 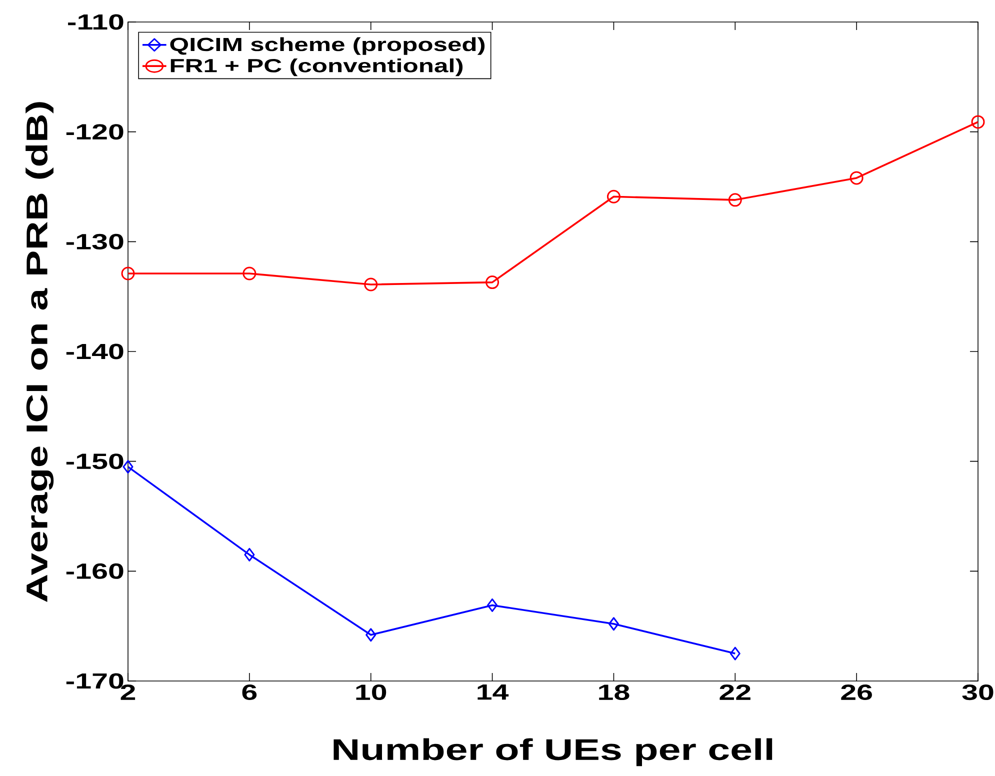 I want to click on y-tick-label: -120, so click(x=95, y=132).